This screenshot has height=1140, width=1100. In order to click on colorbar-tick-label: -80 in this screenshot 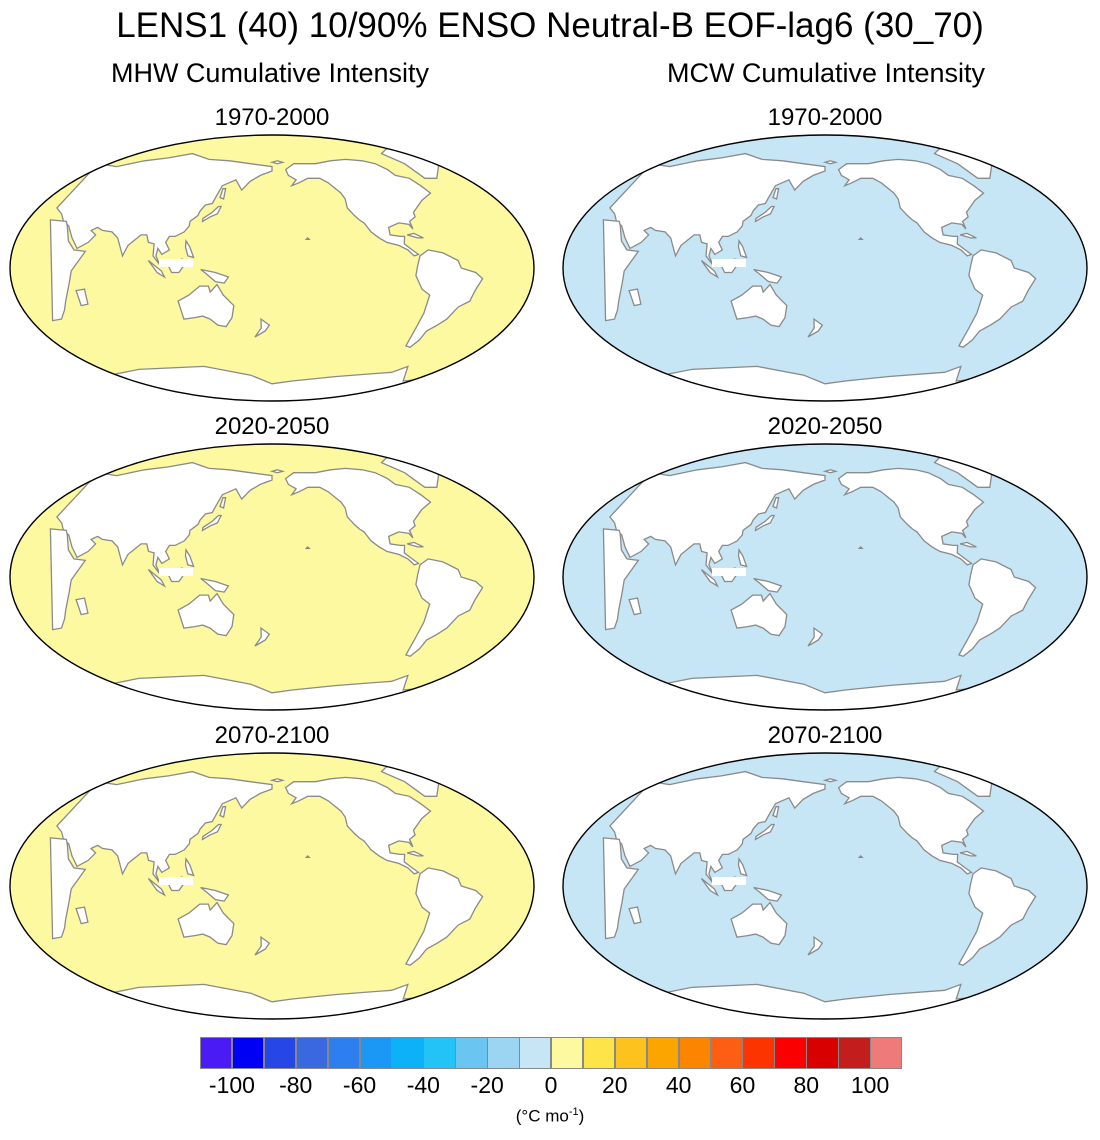, I will do `click(296, 1085)`.